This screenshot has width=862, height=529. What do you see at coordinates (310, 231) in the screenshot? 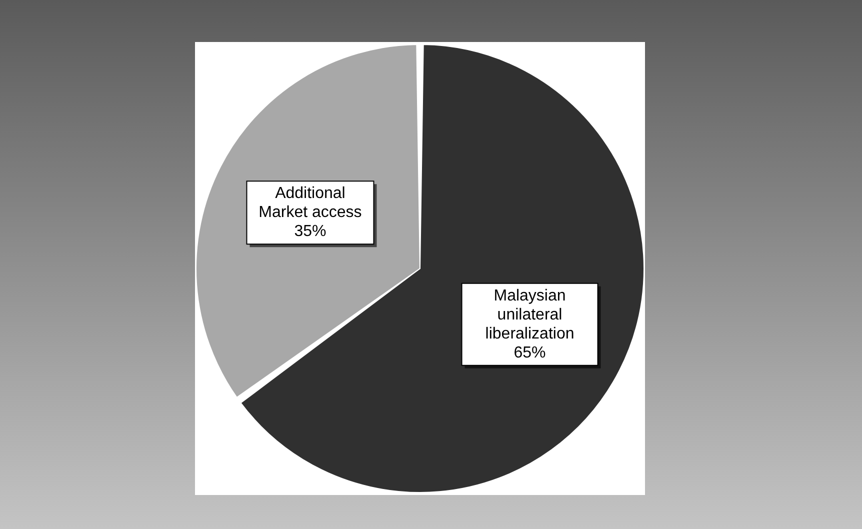
I see `data-label: 35%` at bounding box center [310, 231].